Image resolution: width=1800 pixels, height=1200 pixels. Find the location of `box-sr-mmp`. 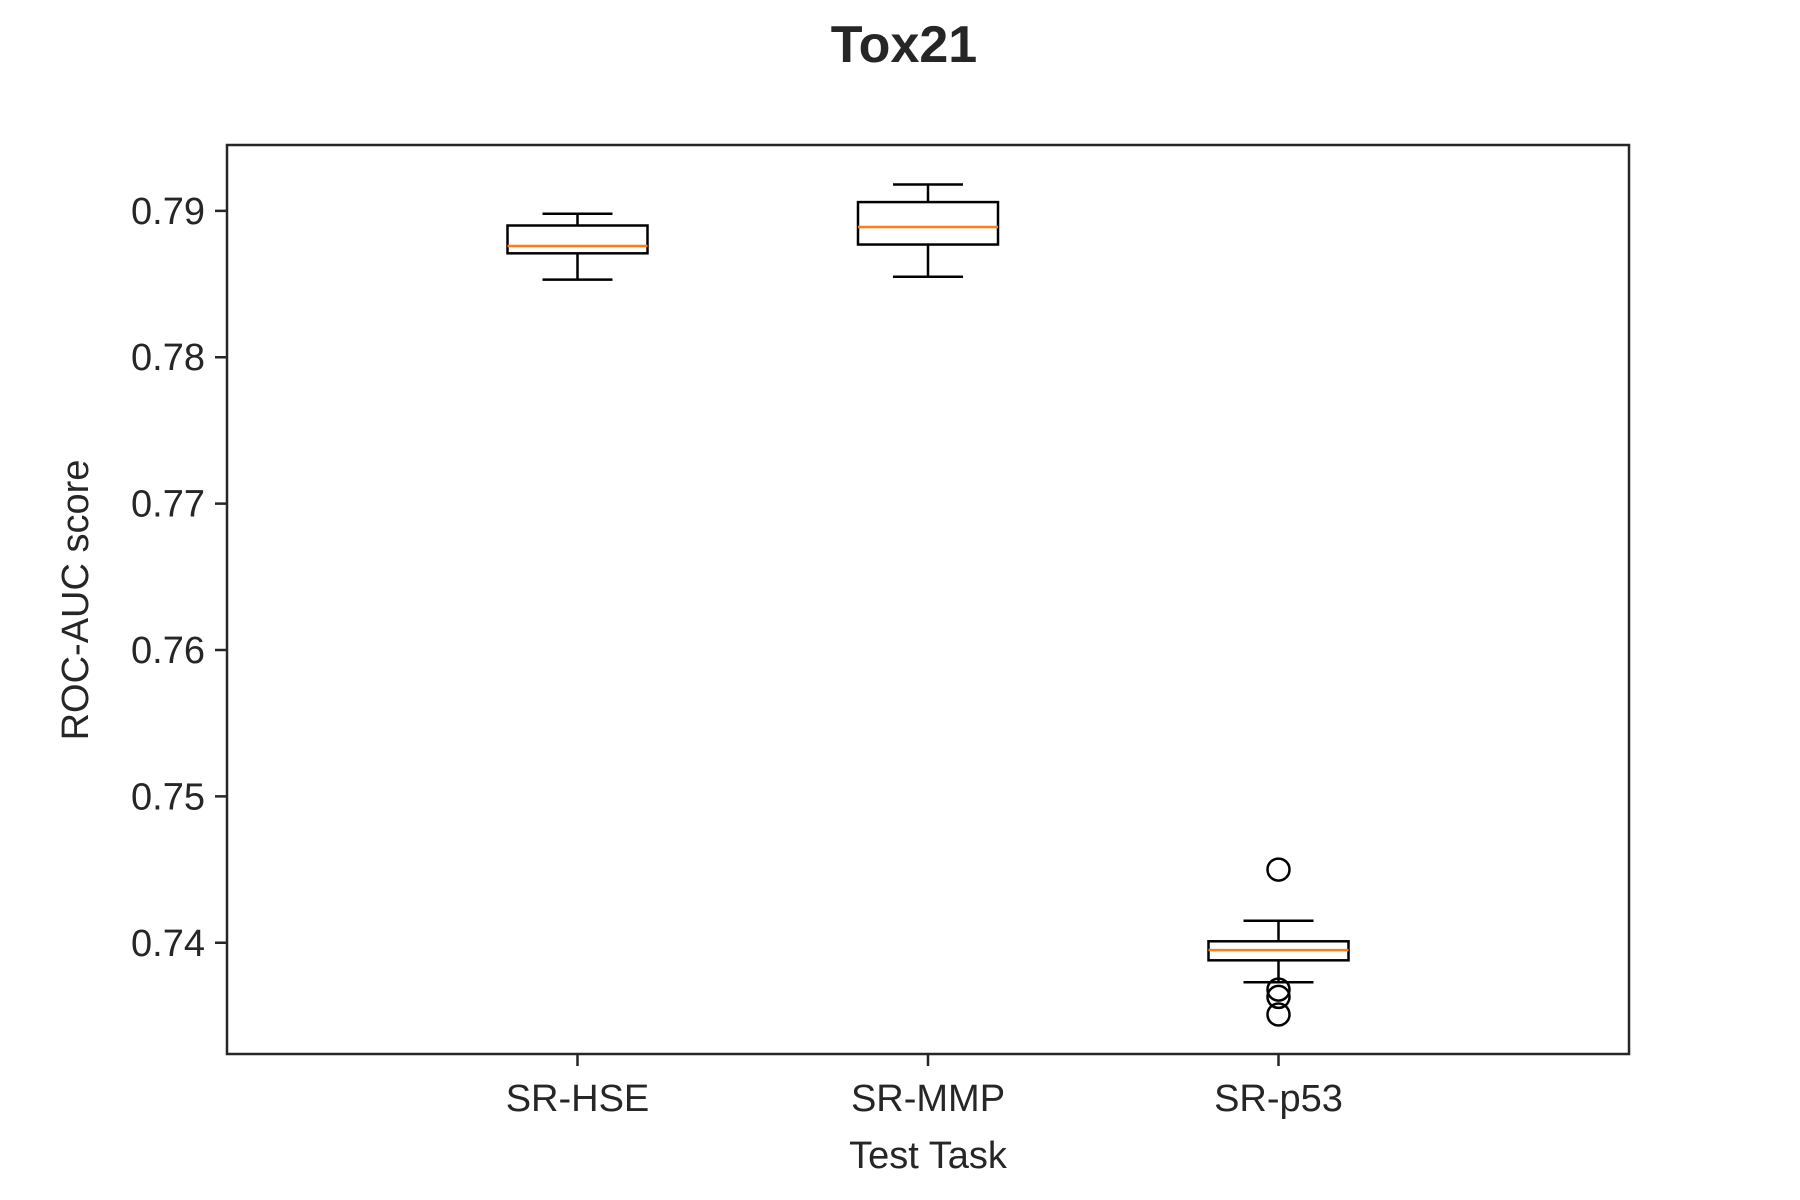

box-sr-mmp is located at coordinates (928, 230).